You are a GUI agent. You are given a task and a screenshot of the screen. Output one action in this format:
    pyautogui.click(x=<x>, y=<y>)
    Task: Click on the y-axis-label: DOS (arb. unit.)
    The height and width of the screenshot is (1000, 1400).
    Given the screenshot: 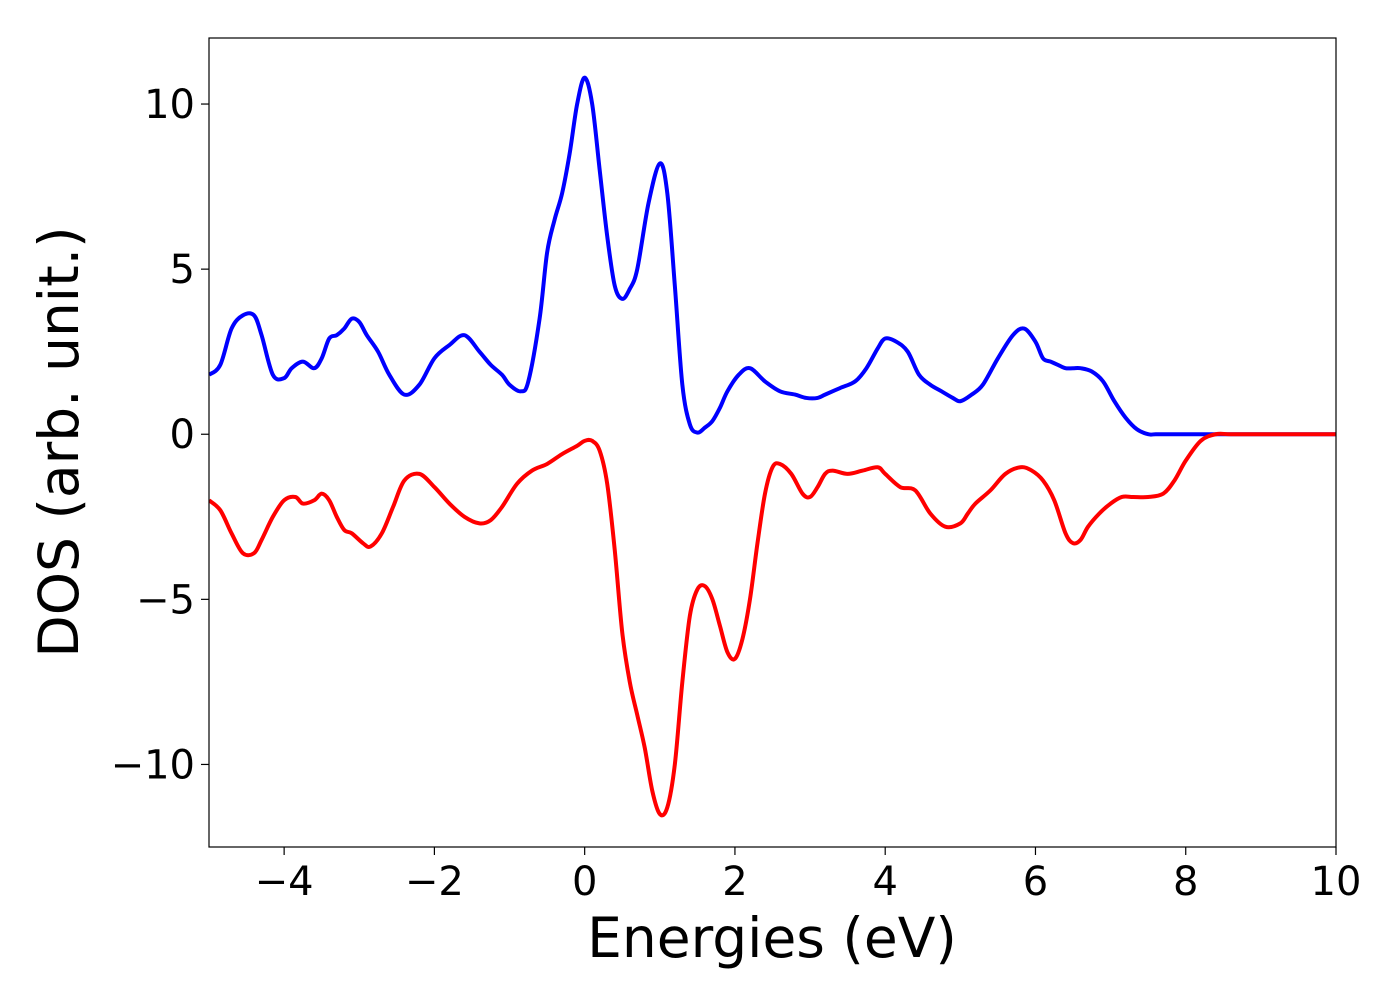 What is the action you would take?
    pyautogui.click(x=59, y=441)
    